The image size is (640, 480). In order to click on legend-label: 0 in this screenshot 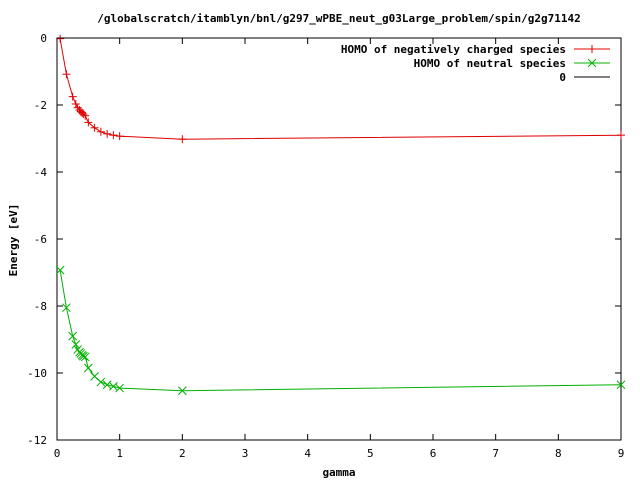, I will do `click(562, 77)`.